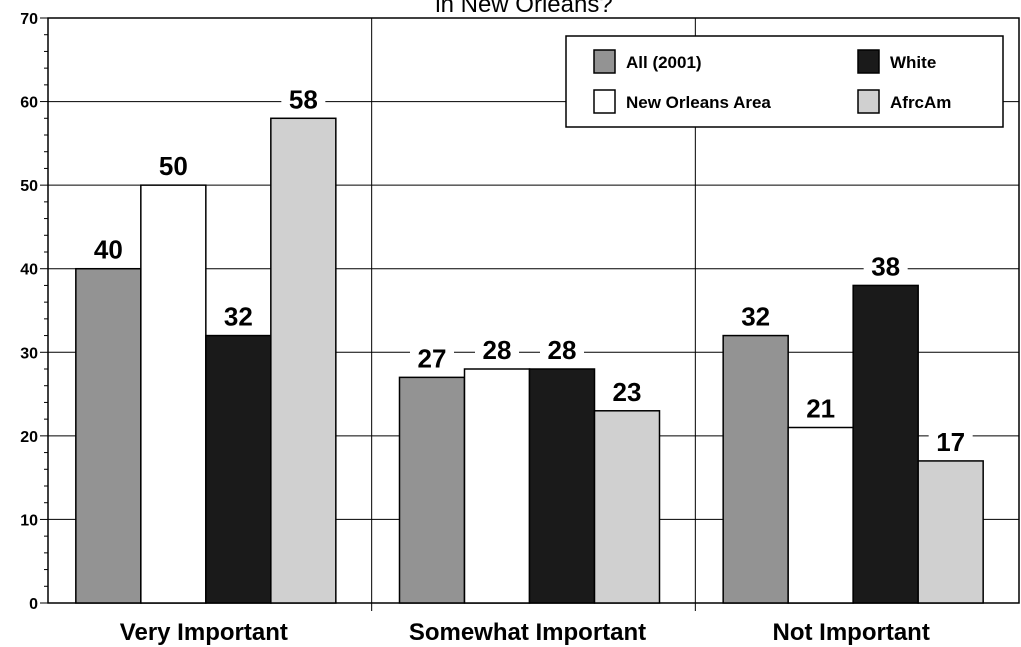 This screenshot has height=647, width=1021. Describe the element at coordinates (29, 520) in the screenshot. I see `y-tick-label: 10` at that location.